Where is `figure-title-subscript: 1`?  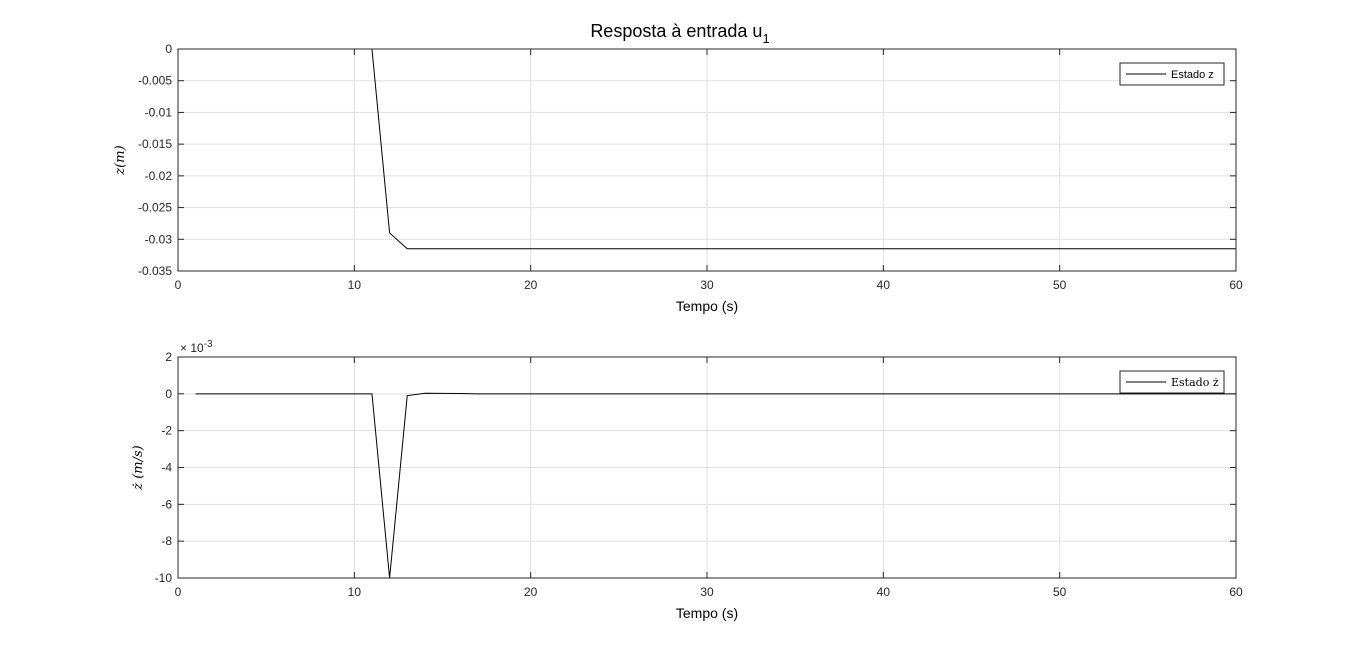
figure-title-subscript: 1 is located at coordinates (765, 38).